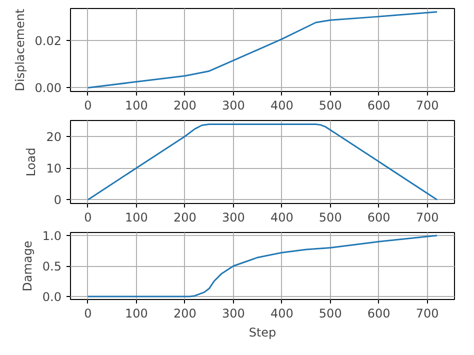 The height and width of the screenshot is (355, 474). I want to click on y-tick-label: 0.0, so click(52, 297).